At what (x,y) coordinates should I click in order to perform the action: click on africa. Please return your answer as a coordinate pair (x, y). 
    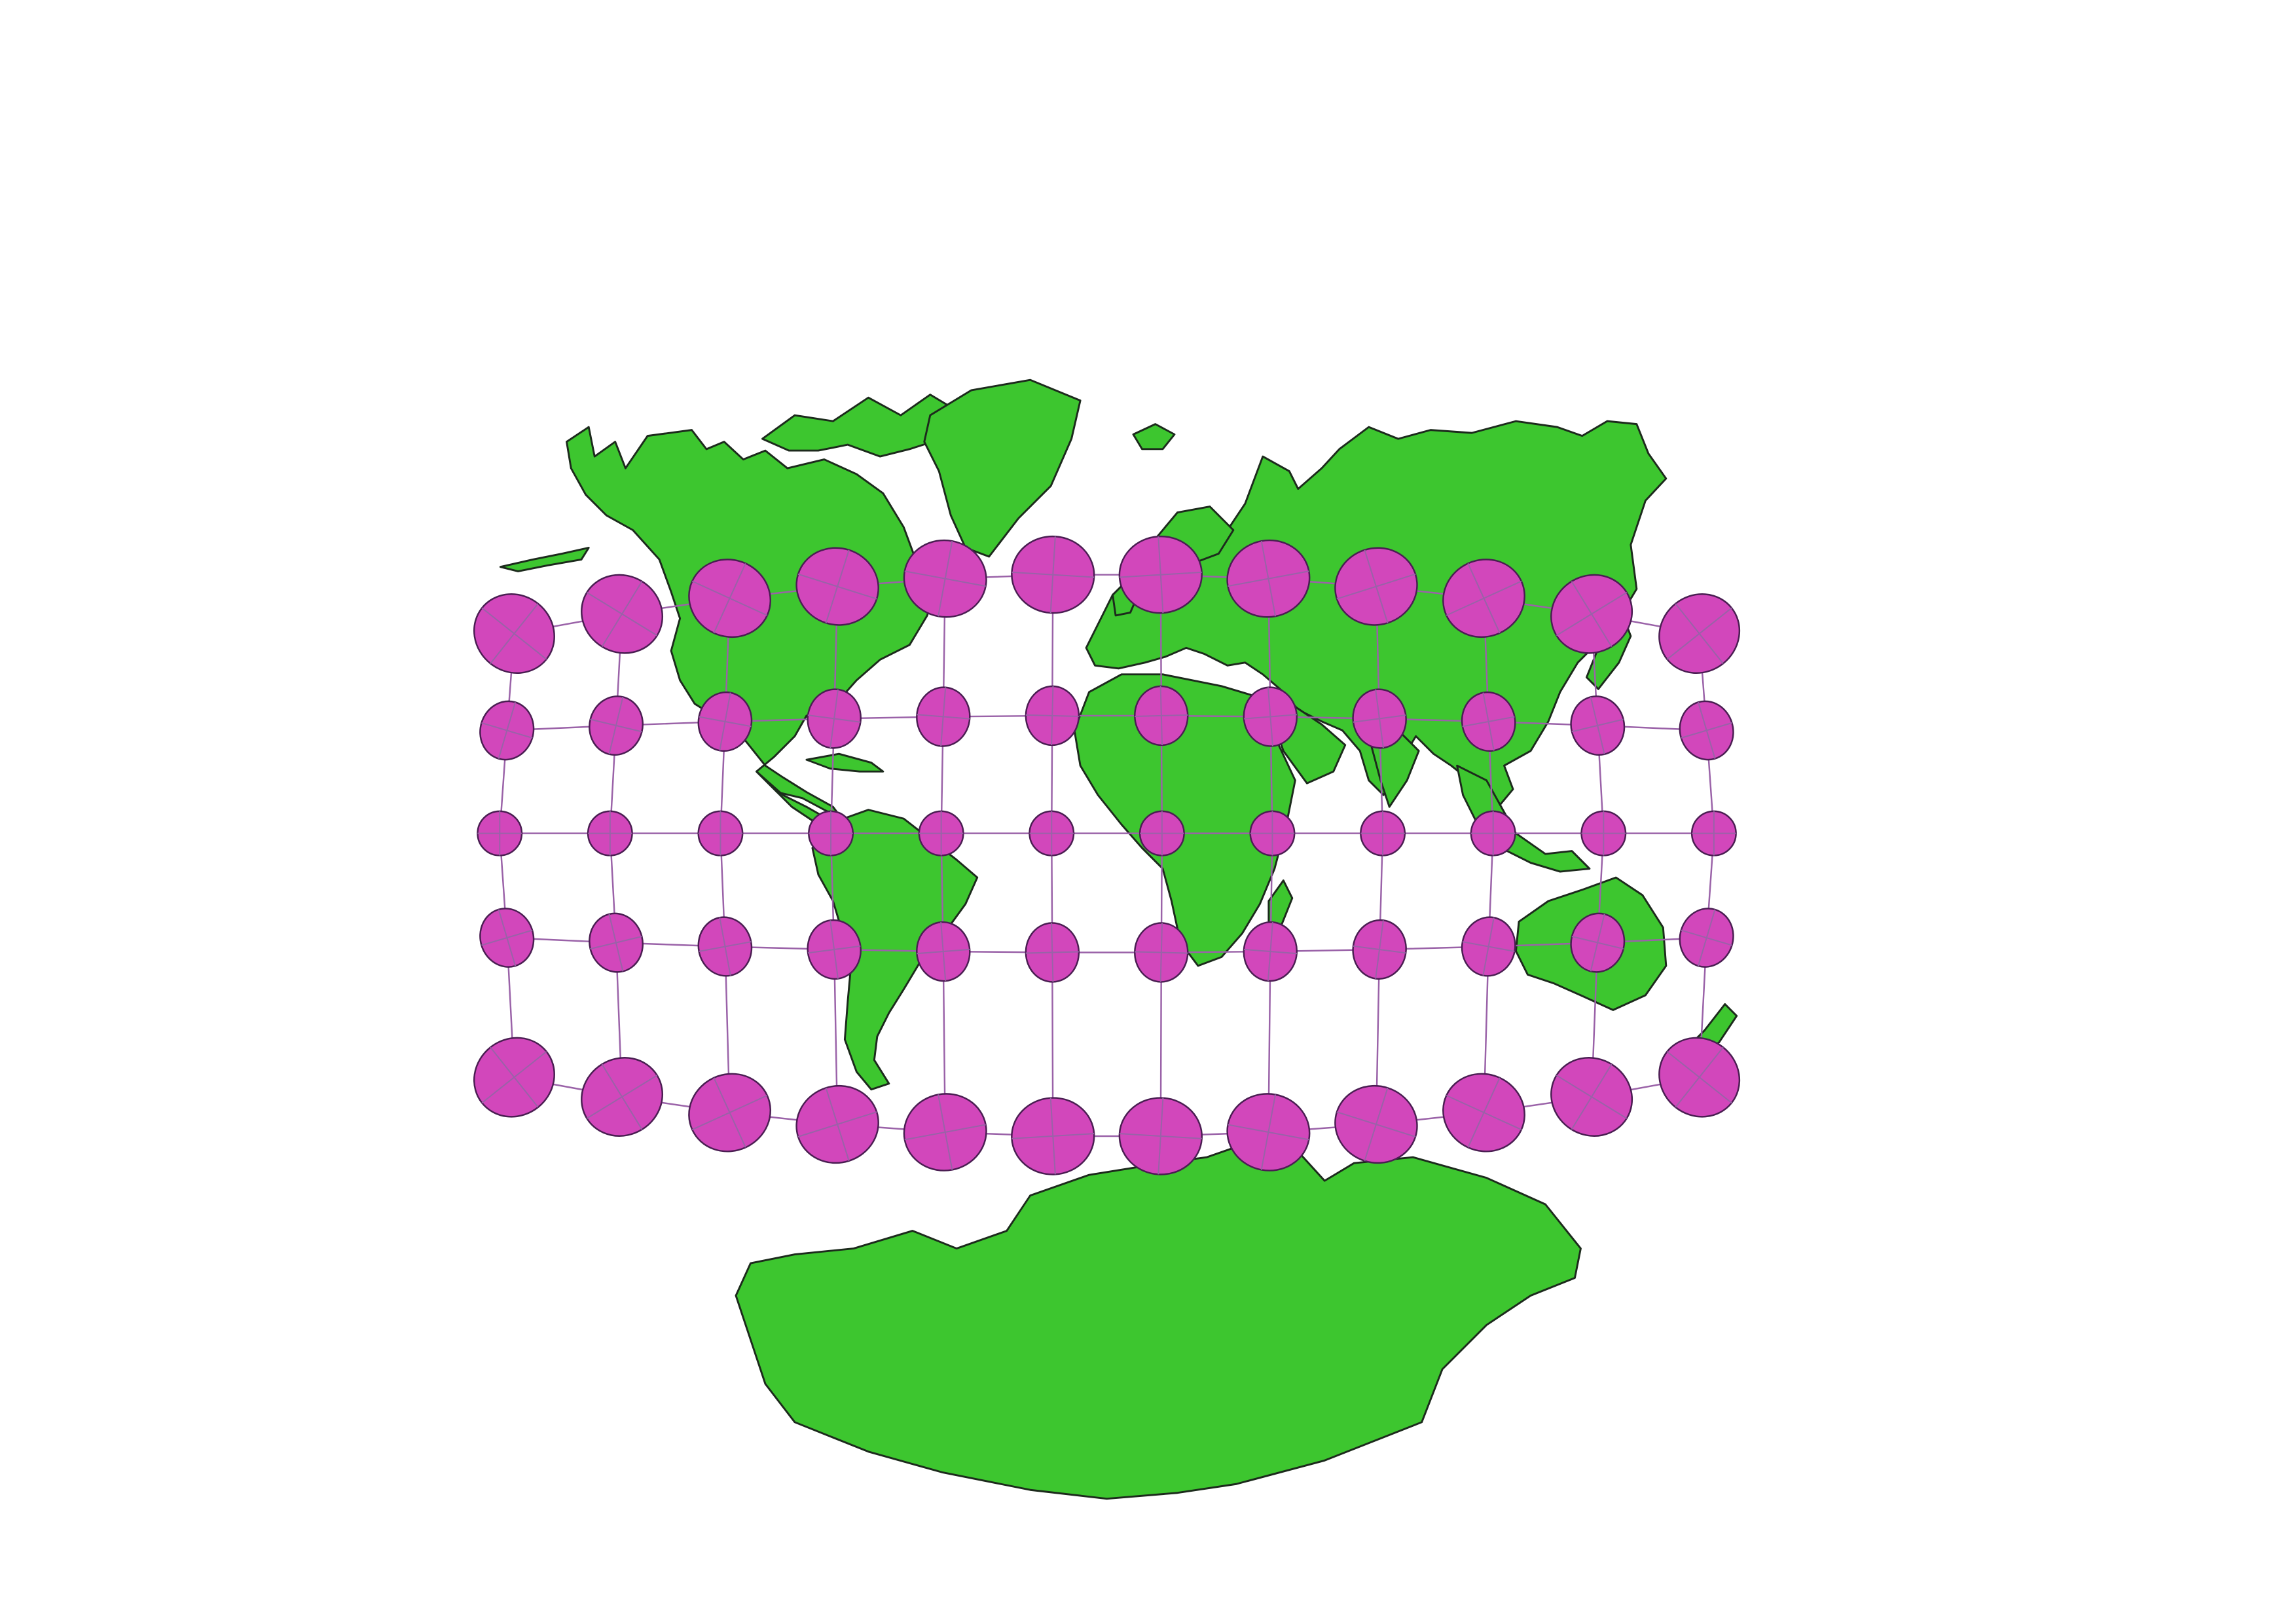
    Looking at the image, I should click on (1184, 820).